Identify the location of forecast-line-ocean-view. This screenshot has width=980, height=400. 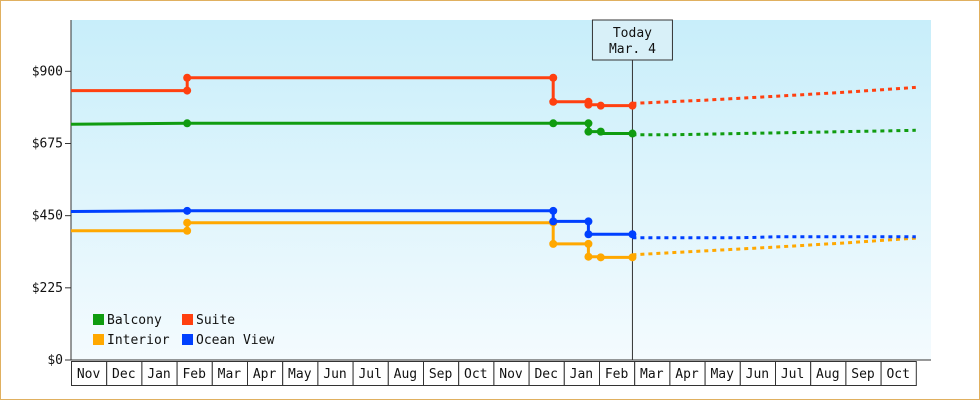
(774, 237).